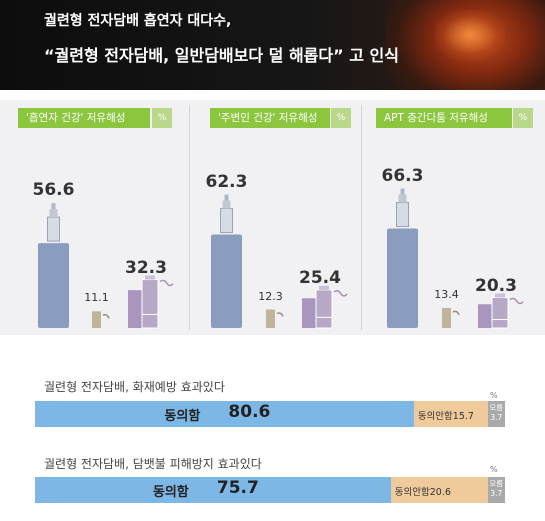 Image resolution: width=545 pixels, height=521 pixels. Describe the element at coordinates (53, 190) in the screenshot. I see `value-label: 56.6` at that location.